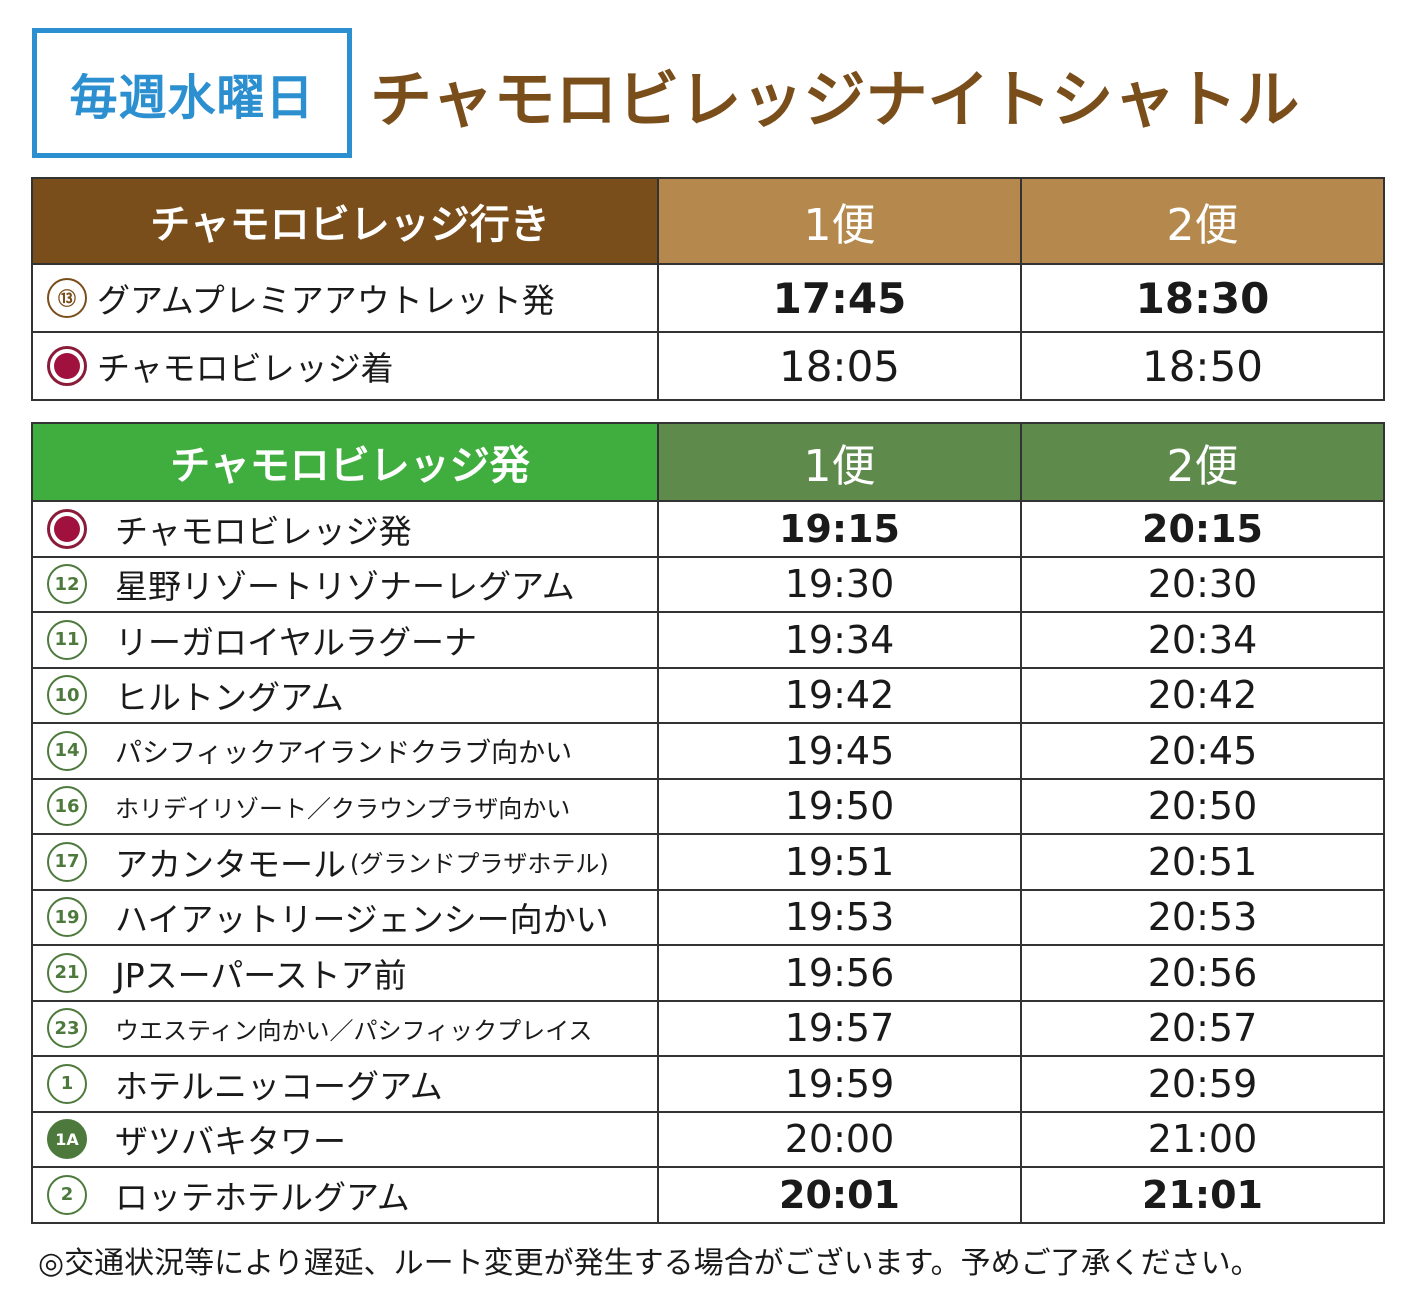  I want to click on time-cell: 20:50, so click(1202, 806).